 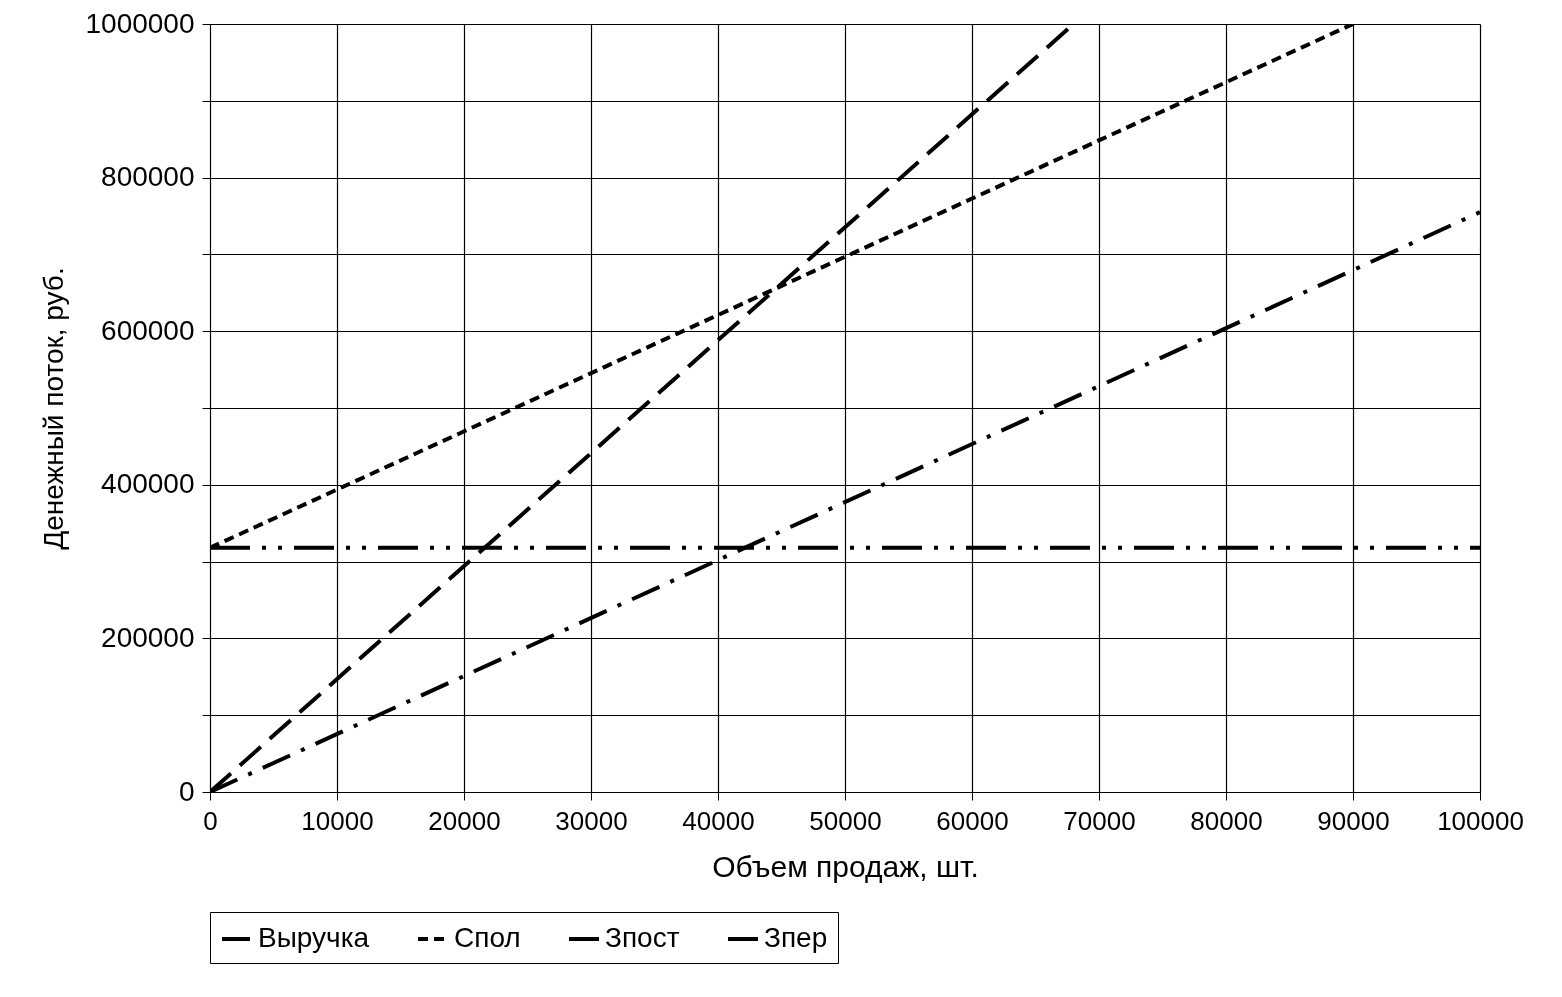 What do you see at coordinates (314, 937) in the screenshot?
I see `legend-label: Выручка` at bounding box center [314, 937].